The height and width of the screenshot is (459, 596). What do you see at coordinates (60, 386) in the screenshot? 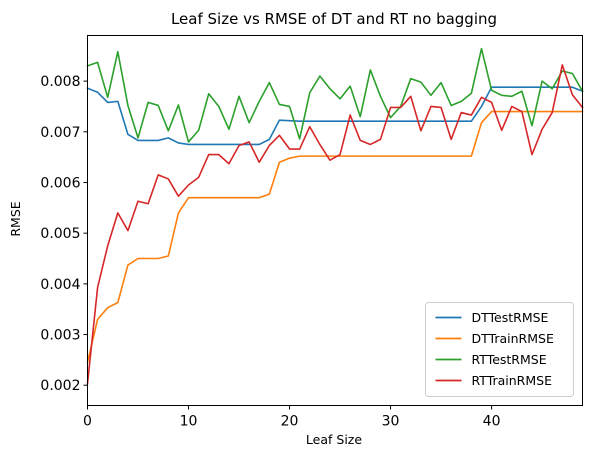
I see `y-tick-label: 0.002` at bounding box center [60, 386].